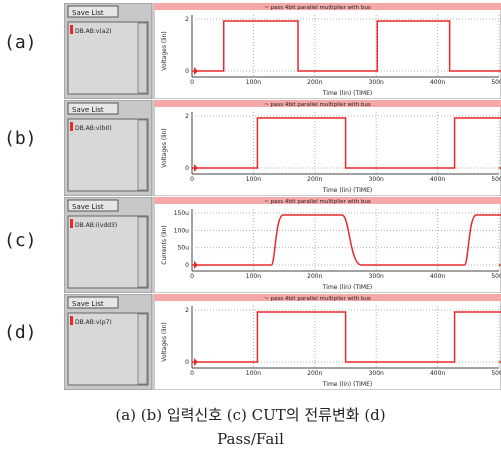  What do you see at coordinates (181, 213) in the screenshot?
I see `y-tick-label: 150u` at bounding box center [181, 213].